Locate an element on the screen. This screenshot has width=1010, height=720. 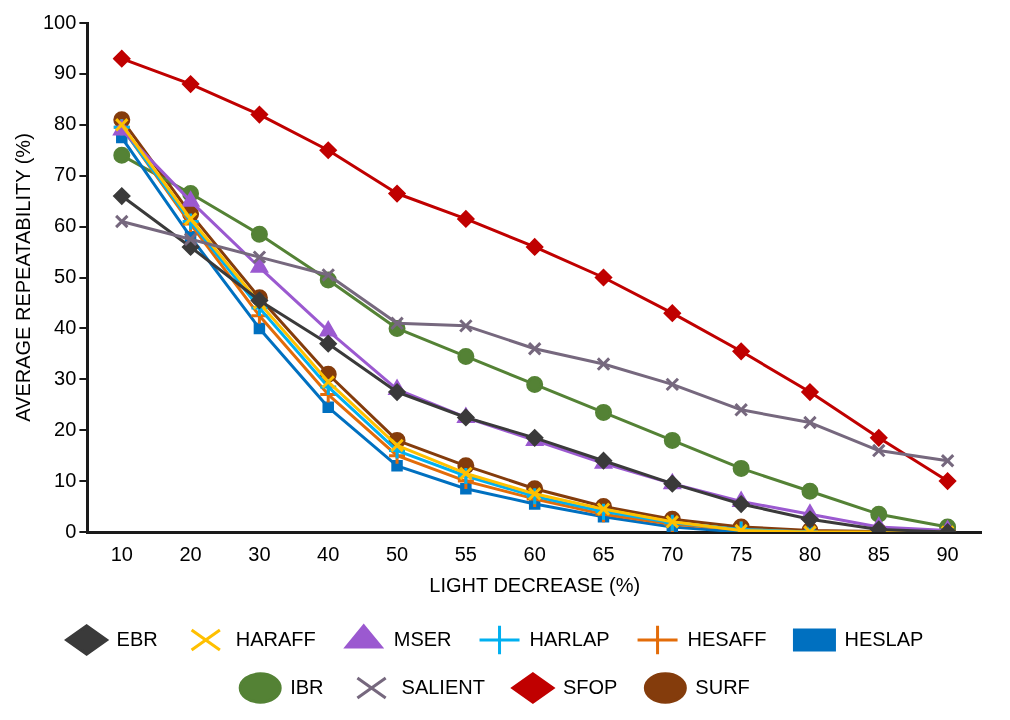
y-tick-label: 80 is located at coordinates (65, 123).